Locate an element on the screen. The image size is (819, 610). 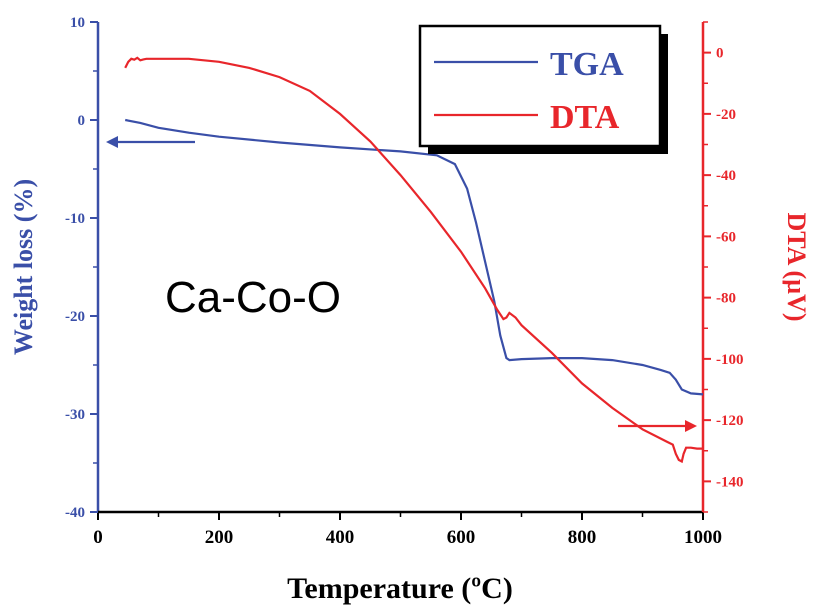
y-axis-right-title: DTA (µV) is located at coordinates (796, 266).